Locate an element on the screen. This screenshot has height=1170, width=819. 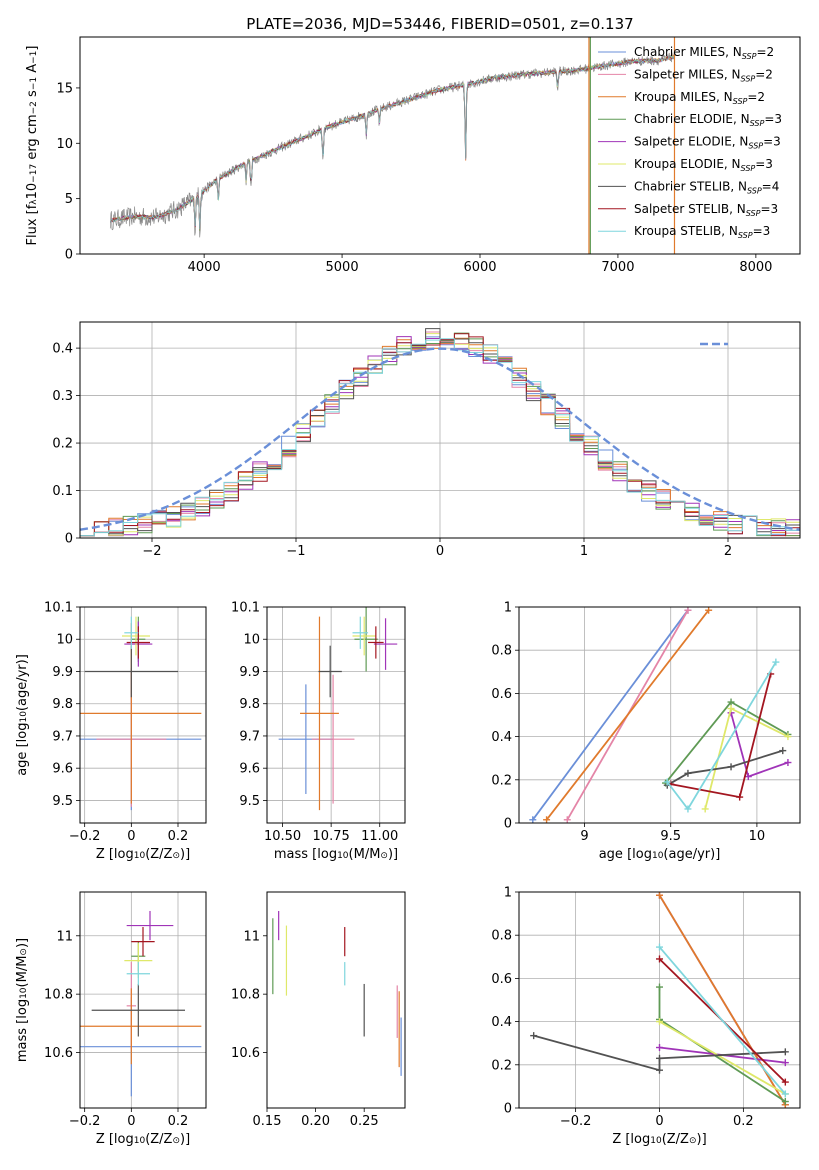
y-axis-label-part: λ is located at coordinates (34, 202).